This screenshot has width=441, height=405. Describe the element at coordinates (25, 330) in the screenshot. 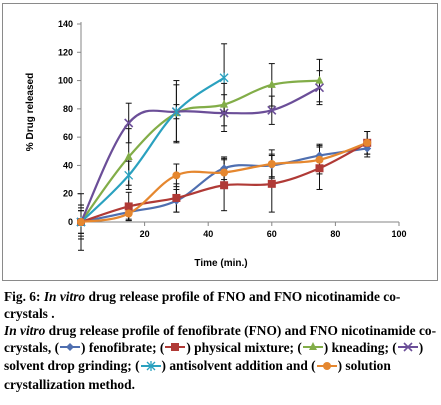

I see `desc-italic: In vitro` at that location.